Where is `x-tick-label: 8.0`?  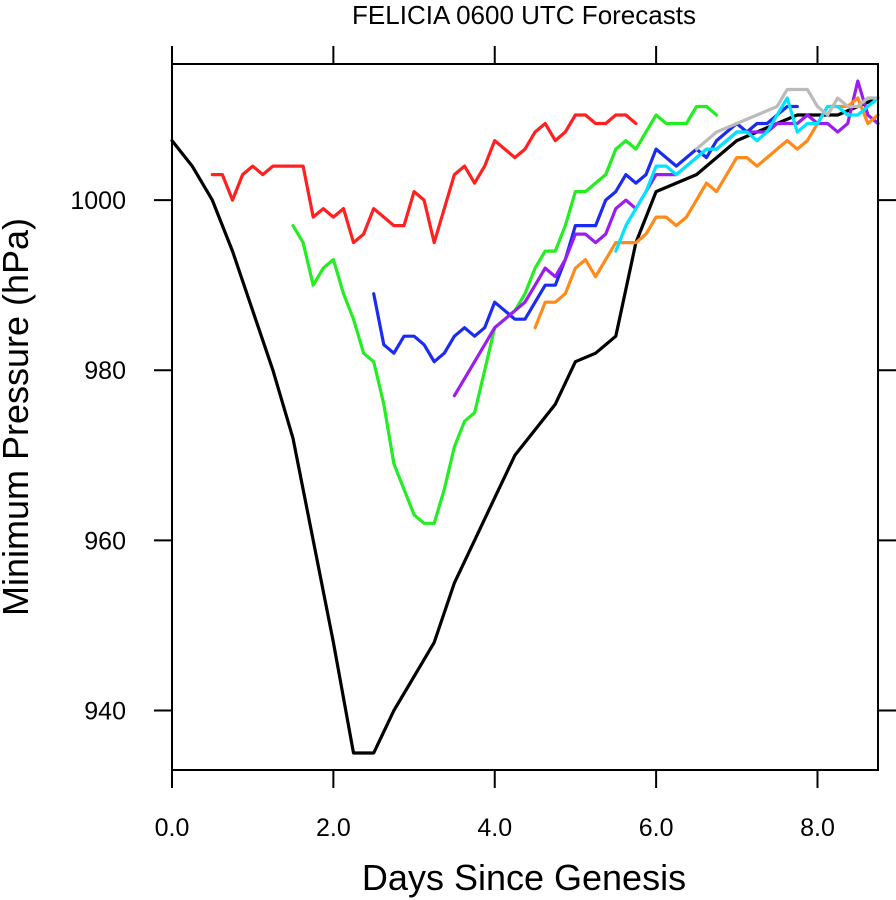 x-tick-label: 8.0 is located at coordinates (817, 828).